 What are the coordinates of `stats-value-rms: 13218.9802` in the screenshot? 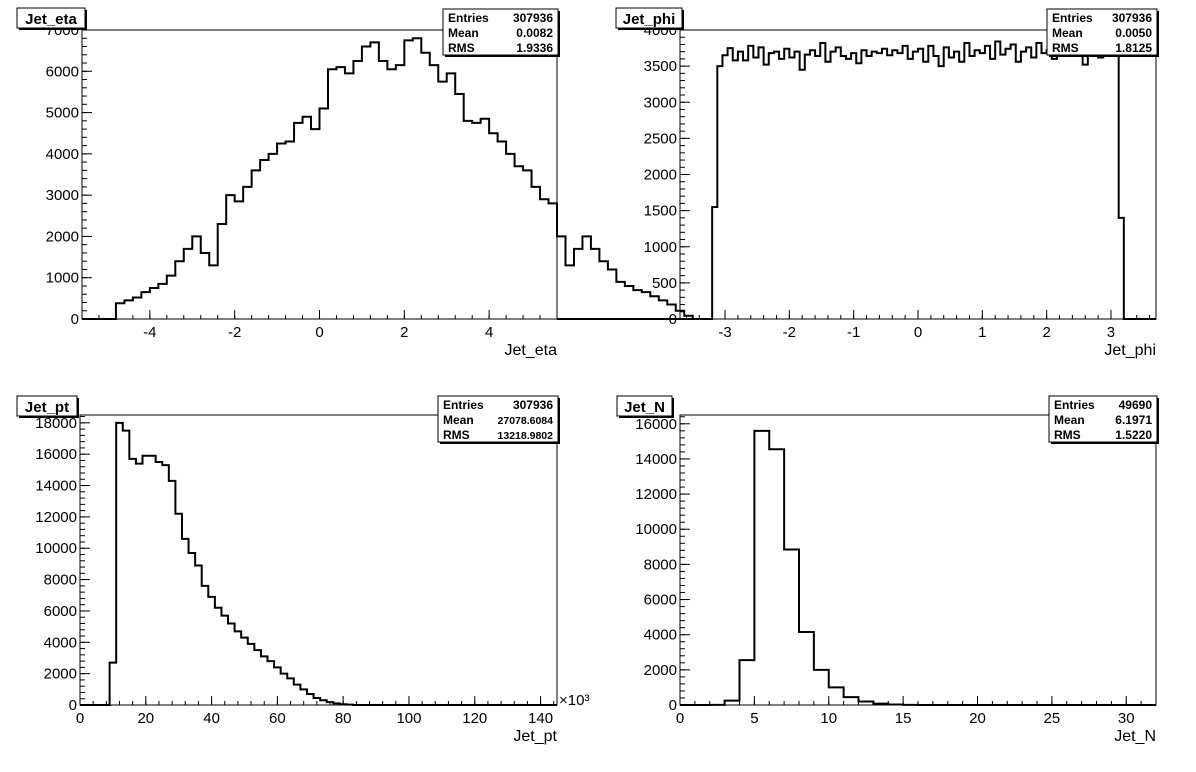 It's located at (526, 436).